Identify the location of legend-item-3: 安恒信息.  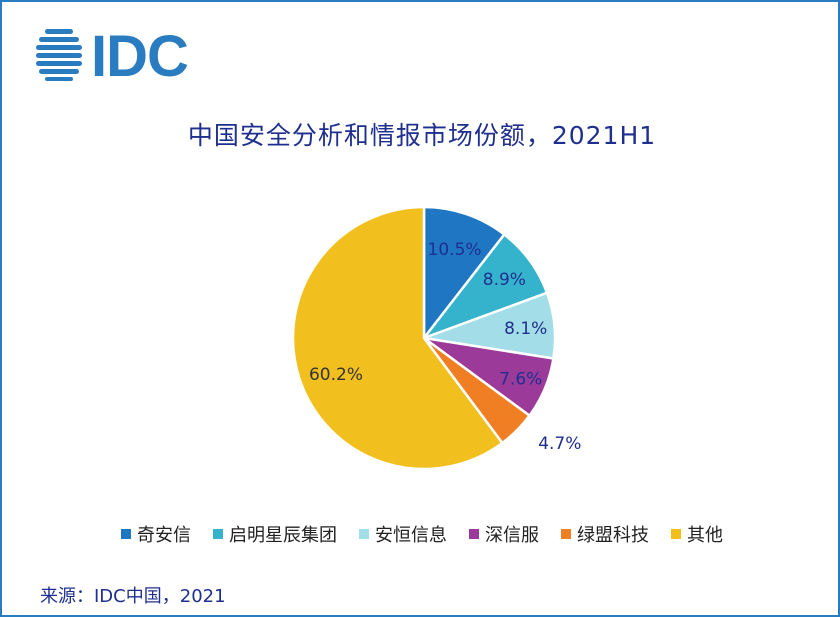
(403, 534).